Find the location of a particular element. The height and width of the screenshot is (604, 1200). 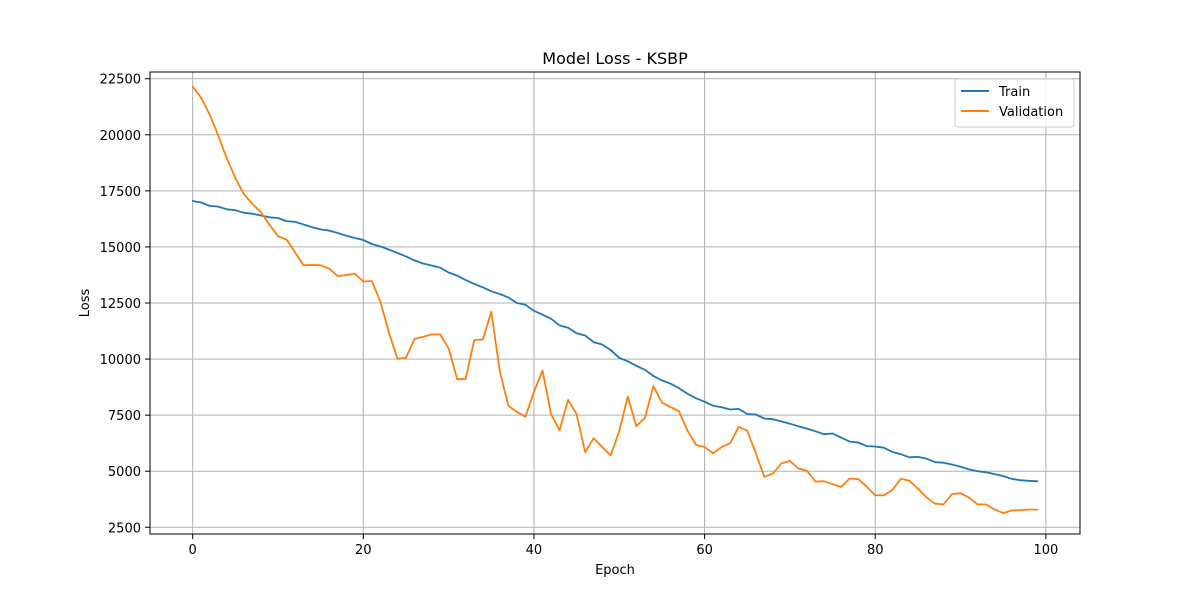

x-tick-label: 0 is located at coordinates (193, 550).